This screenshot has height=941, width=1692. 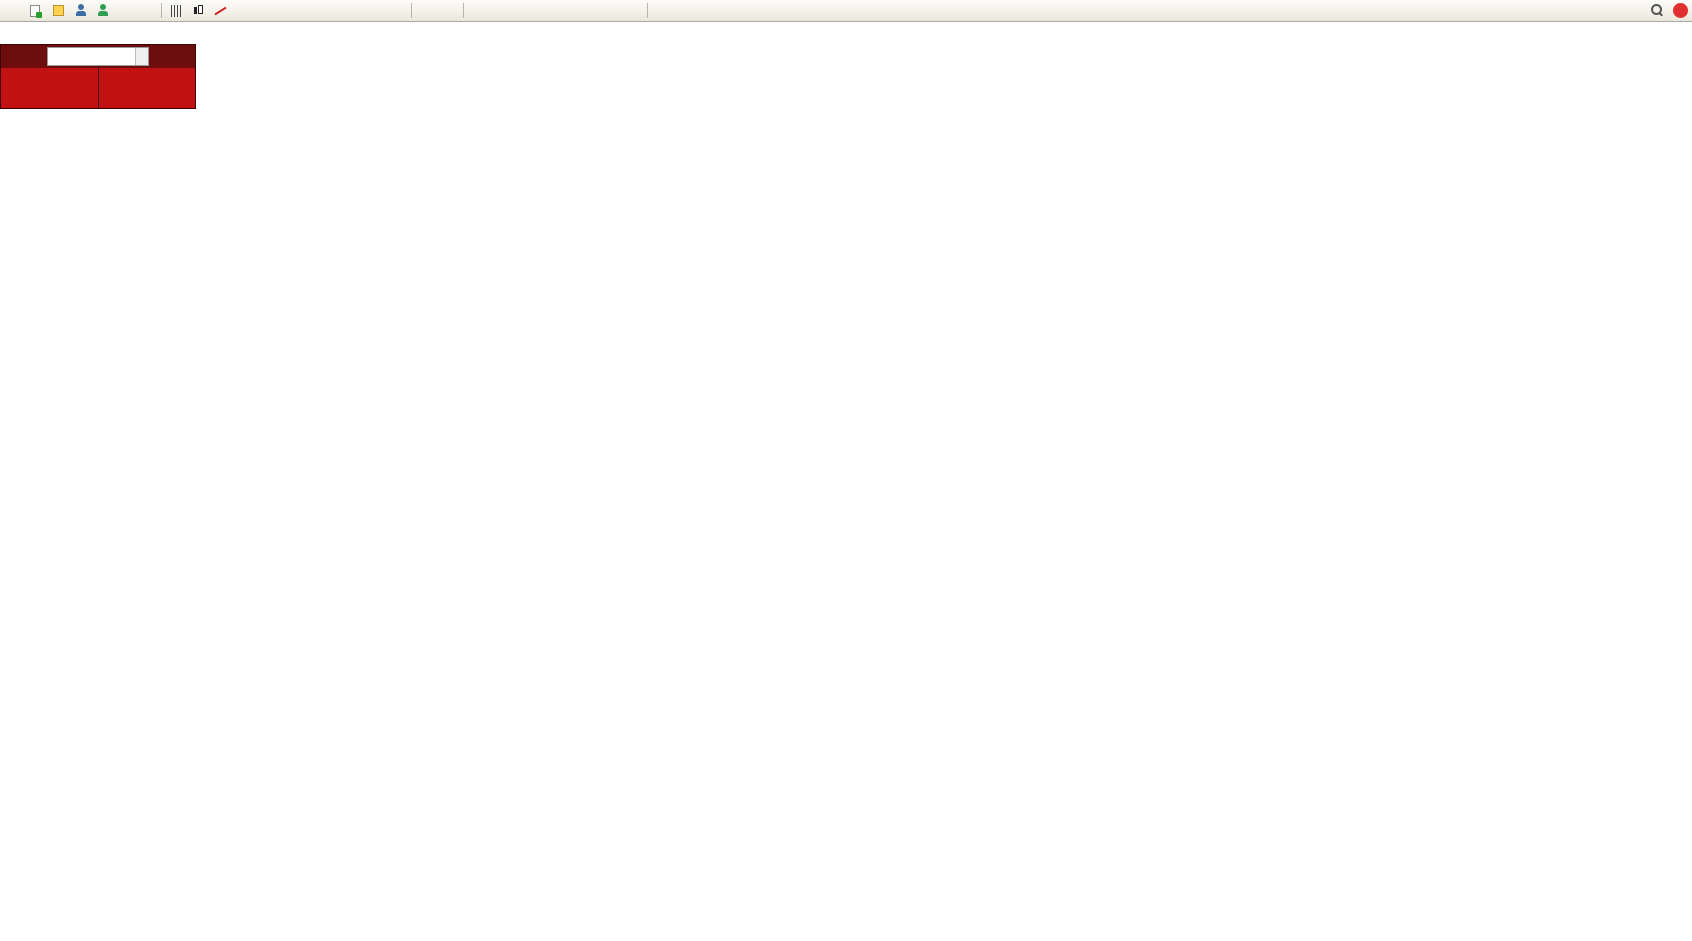 What do you see at coordinates (146, 88) in the screenshot?
I see `buy-price-display` at bounding box center [146, 88].